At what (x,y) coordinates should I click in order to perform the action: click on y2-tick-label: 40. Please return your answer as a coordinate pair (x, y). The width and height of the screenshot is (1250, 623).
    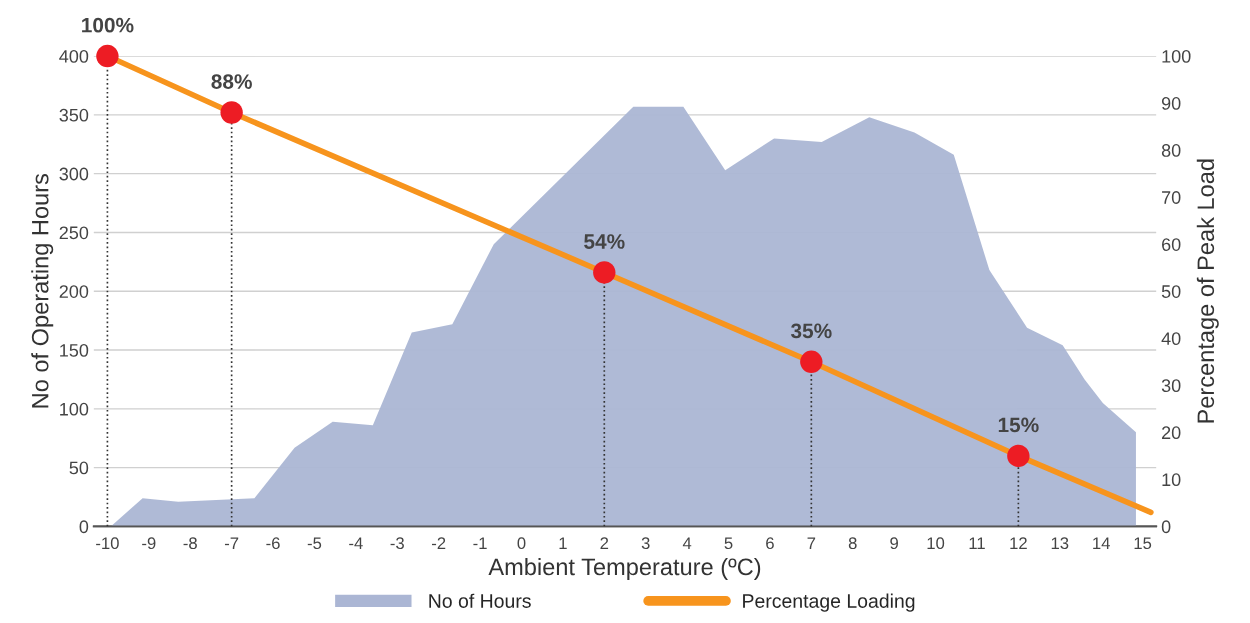
    Looking at the image, I should click on (1171, 339).